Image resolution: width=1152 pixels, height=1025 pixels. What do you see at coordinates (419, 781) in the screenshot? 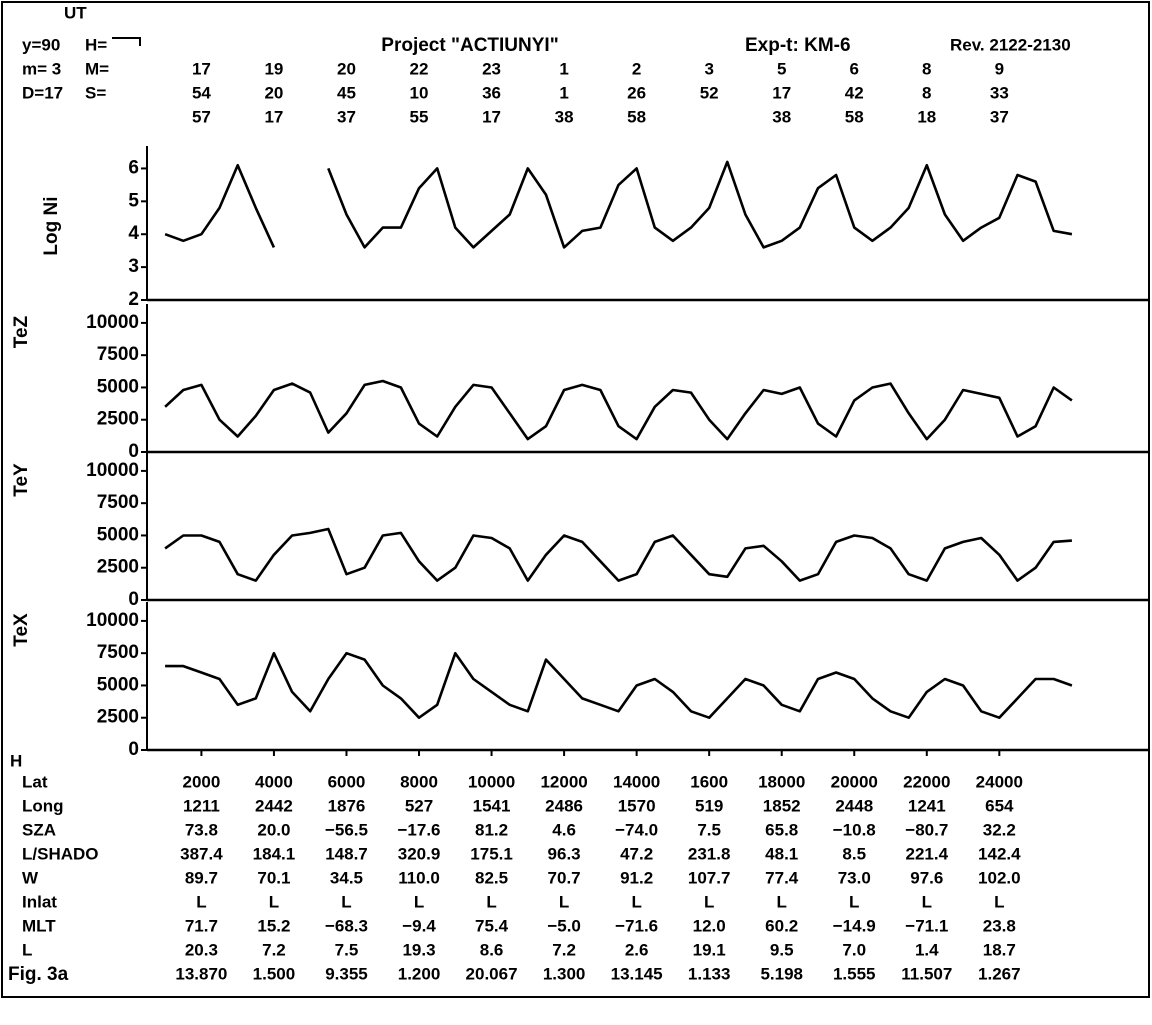
I see `x-tick-label: 8000` at bounding box center [419, 781].